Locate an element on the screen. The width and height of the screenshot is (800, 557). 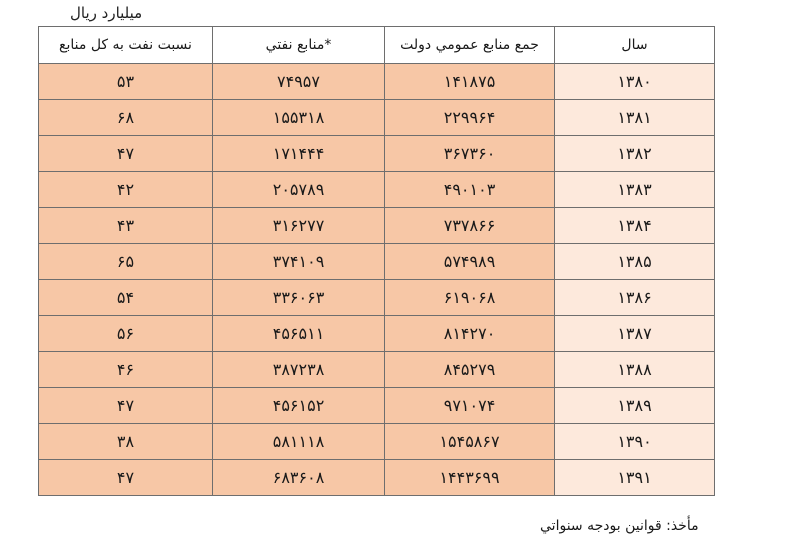
cell-oil-ratio: ۵۶ is located at coordinates (125, 333).